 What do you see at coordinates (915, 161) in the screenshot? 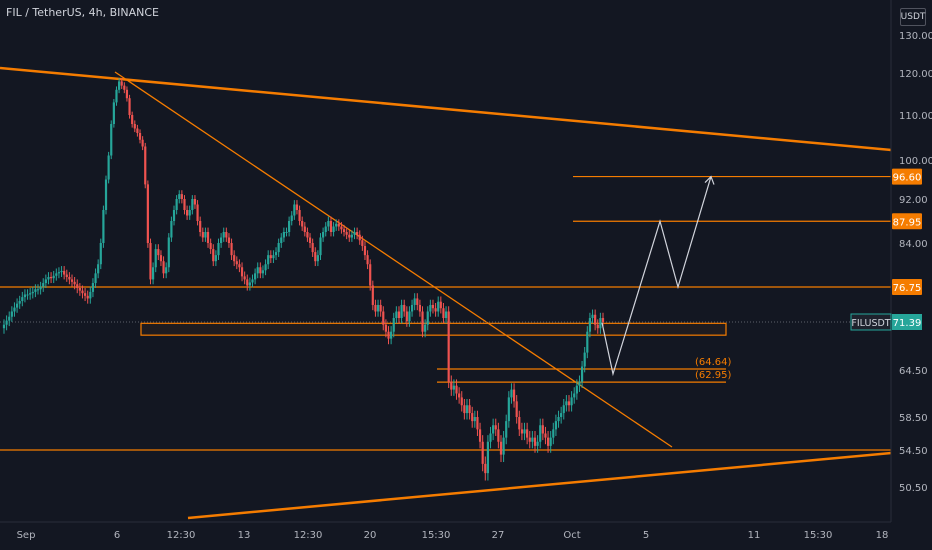
I see `y-tick-label: 100.00` at bounding box center [915, 161].